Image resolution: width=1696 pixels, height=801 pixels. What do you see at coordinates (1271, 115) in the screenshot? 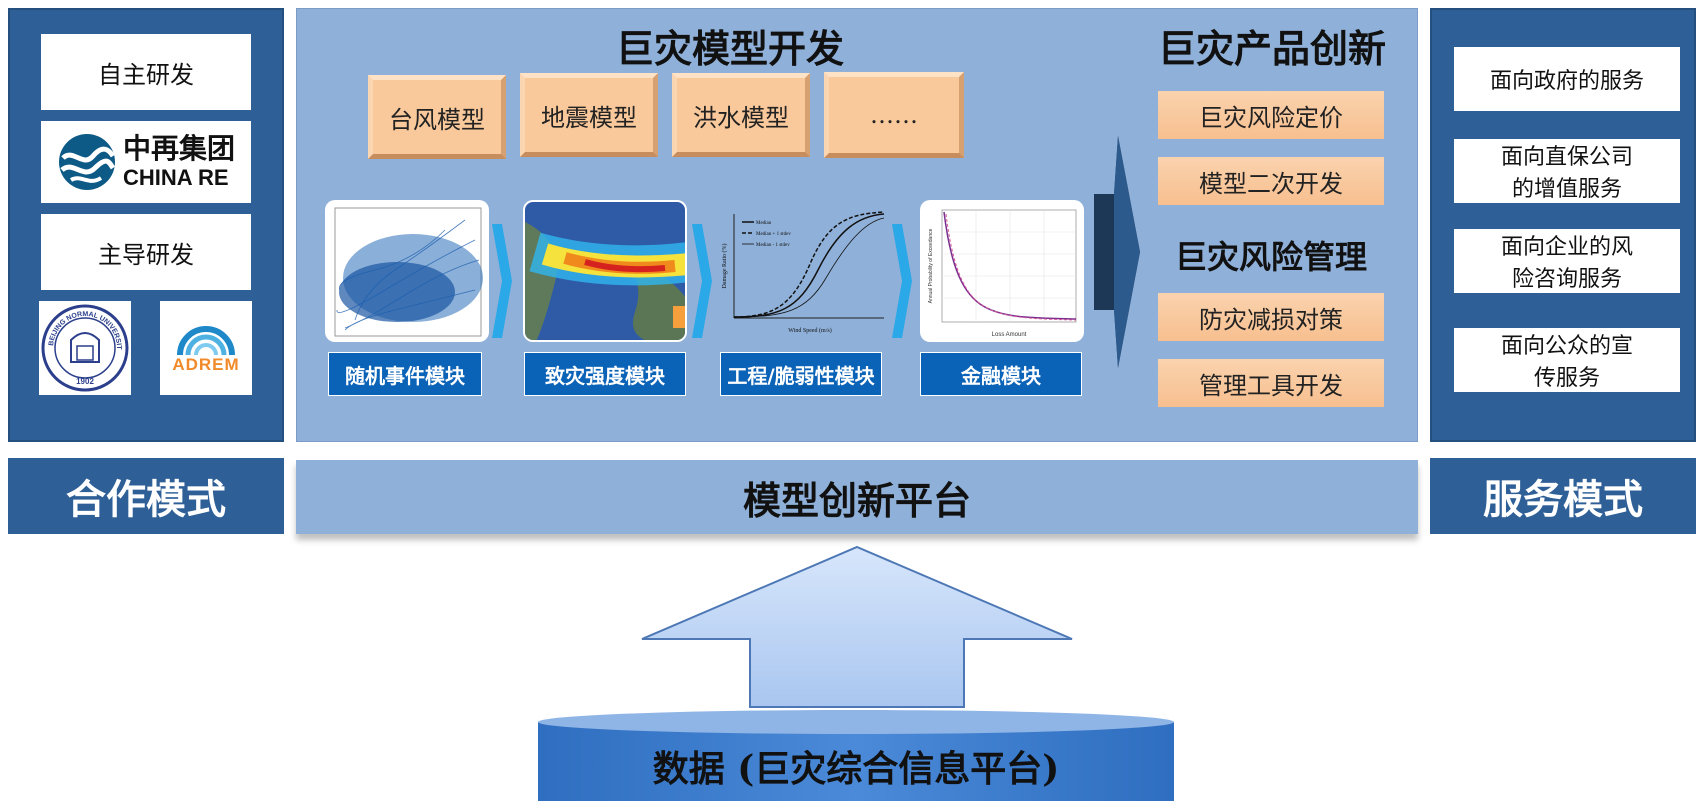
I see `pricing-item: 巨灾风险定价` at bounding box center [1271, 115].